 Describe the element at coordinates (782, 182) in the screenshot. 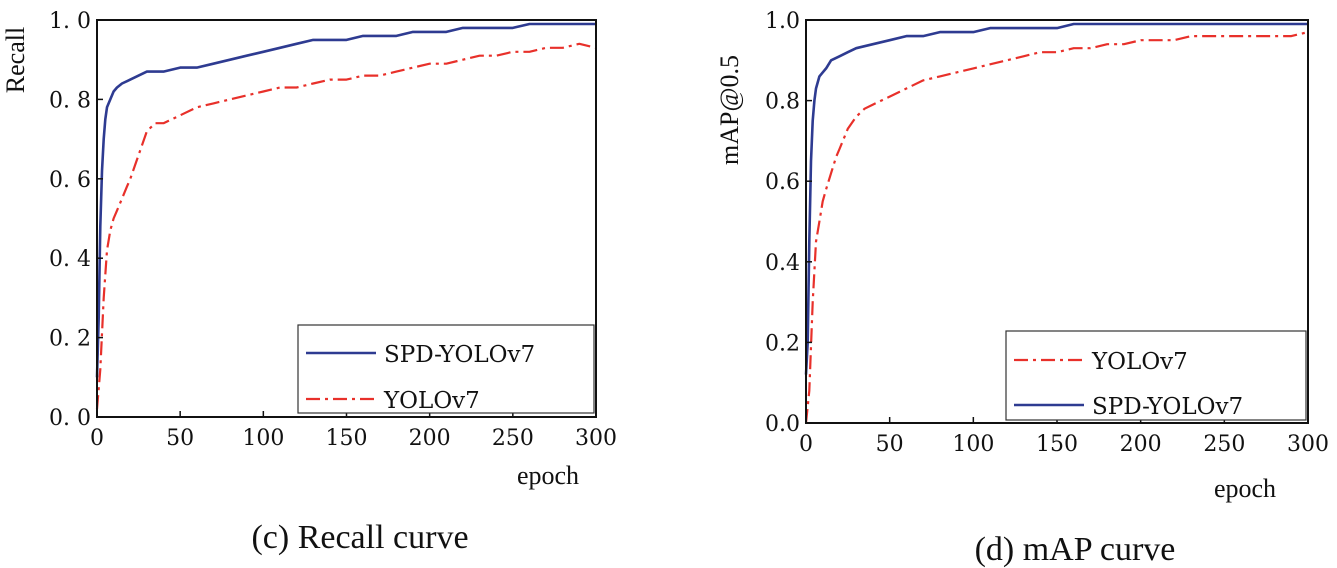

I see `map-y-tick-label: 0.6` at that location.